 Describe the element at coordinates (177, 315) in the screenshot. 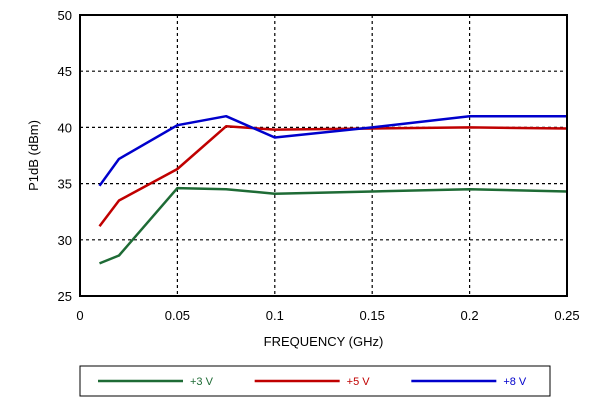

I see `x-tick-label: 0.05` at that location.